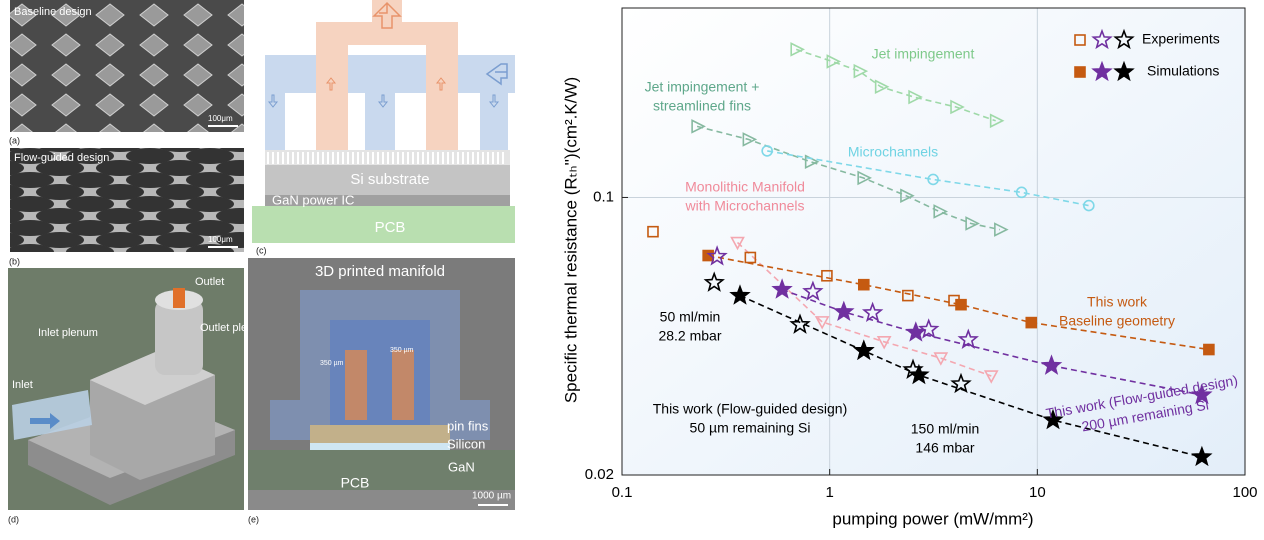 The image size is (1264, 540). What do you see at coordinates (1117, 321) in the screenshot?
I see `annotation: Baseline geometry` at bounding box center [1117, 321].